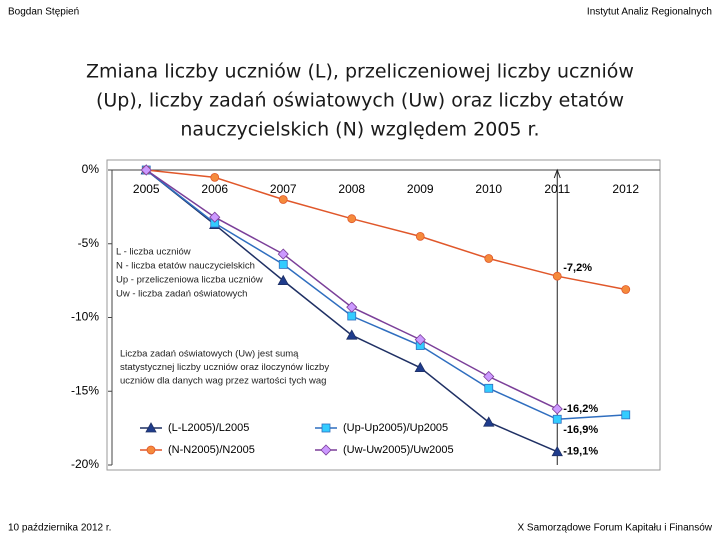 The height and width of the screenshot is (540, 720). Describe the element at coordinates (580, 409) in the screenshot. I see `value-label: -16,2%` at that location.